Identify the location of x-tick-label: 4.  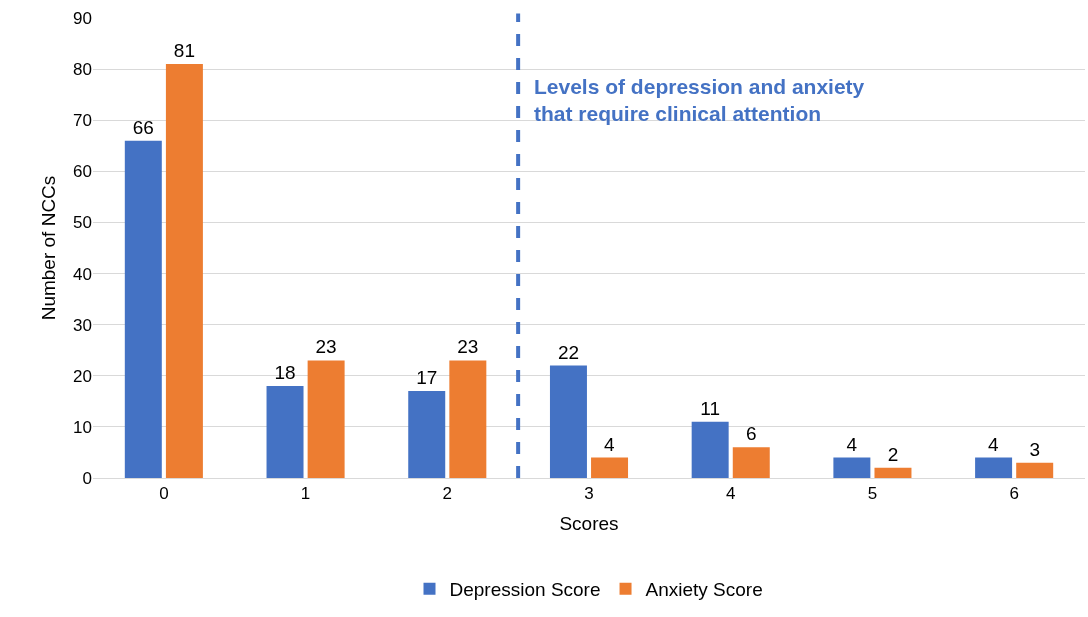
(730, 494).